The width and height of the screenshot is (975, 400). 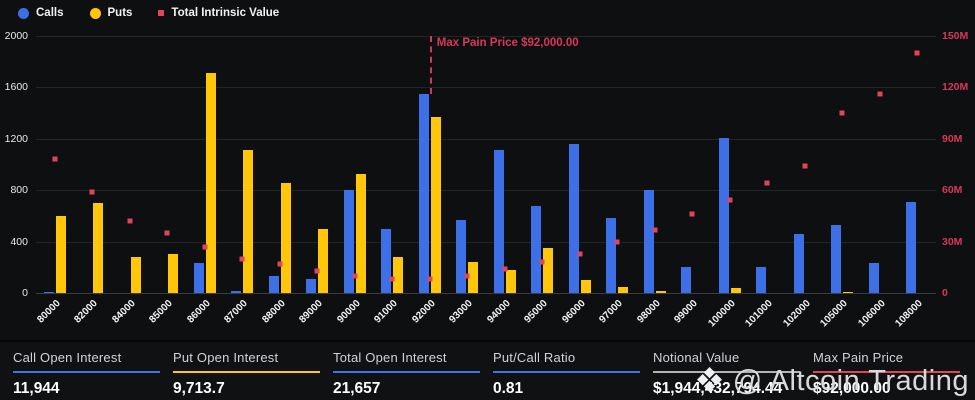 What do you see at coordinates (17, 164) in the screenshot?
I see `y-axis-left: 2000 1600 1200 800 400 0` at bounding box center [17, 164].